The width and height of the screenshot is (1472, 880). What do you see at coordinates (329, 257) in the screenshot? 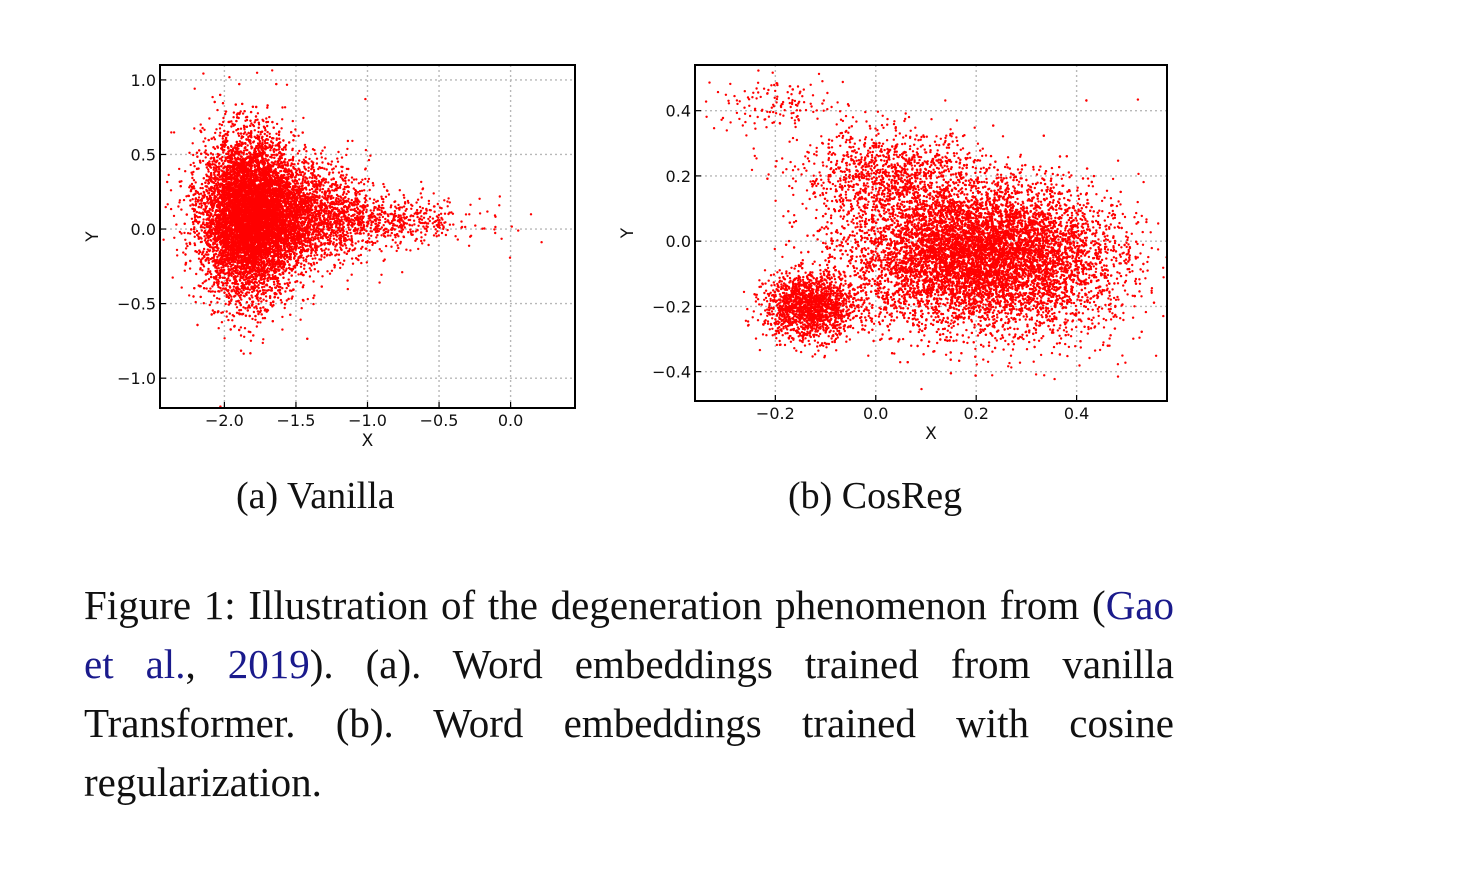
I see `scatter-plot-vanilla: −2.0 −1.5 −1.0 −0.5 0.01.00.50.0−0.5−1.0XY` at bounding box center [329, 257].